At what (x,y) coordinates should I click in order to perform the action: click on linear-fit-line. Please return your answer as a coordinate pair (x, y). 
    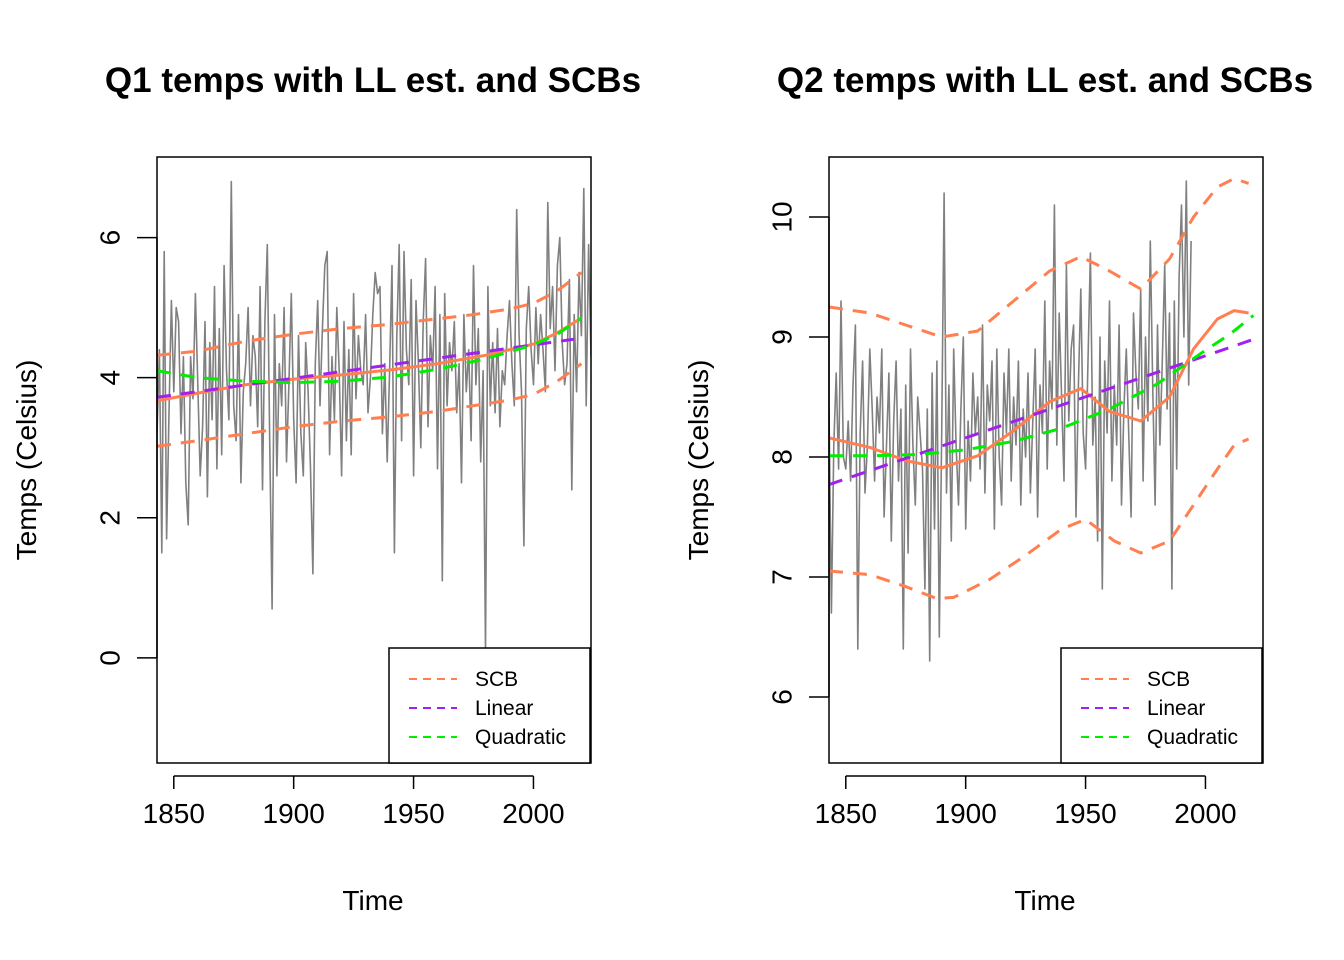
    Looking at the image, I should click on (1041, 412).